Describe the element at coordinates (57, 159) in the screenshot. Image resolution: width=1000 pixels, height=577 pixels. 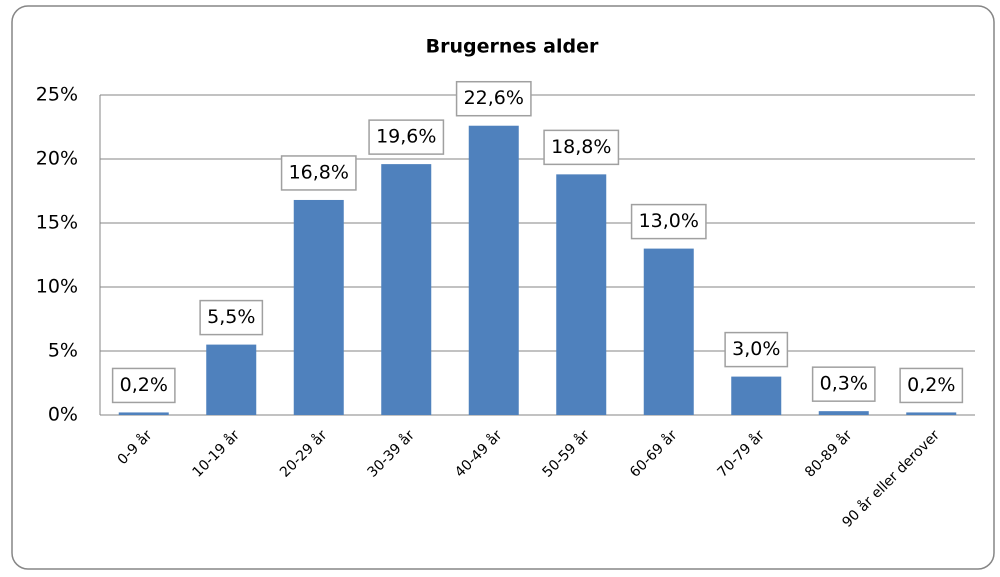
I see `y-tick-label: 20%` at that location.